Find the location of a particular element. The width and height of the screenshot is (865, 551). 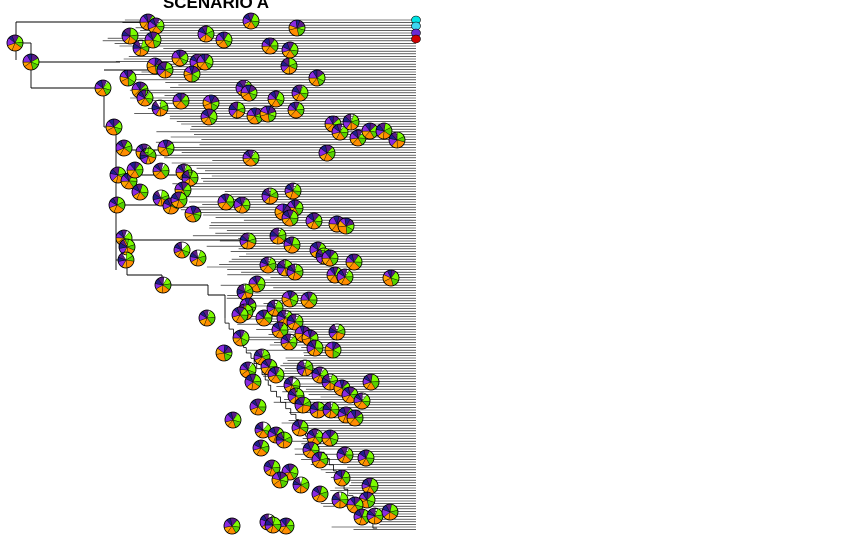

legend-marker is located at coordinates (416, 39).